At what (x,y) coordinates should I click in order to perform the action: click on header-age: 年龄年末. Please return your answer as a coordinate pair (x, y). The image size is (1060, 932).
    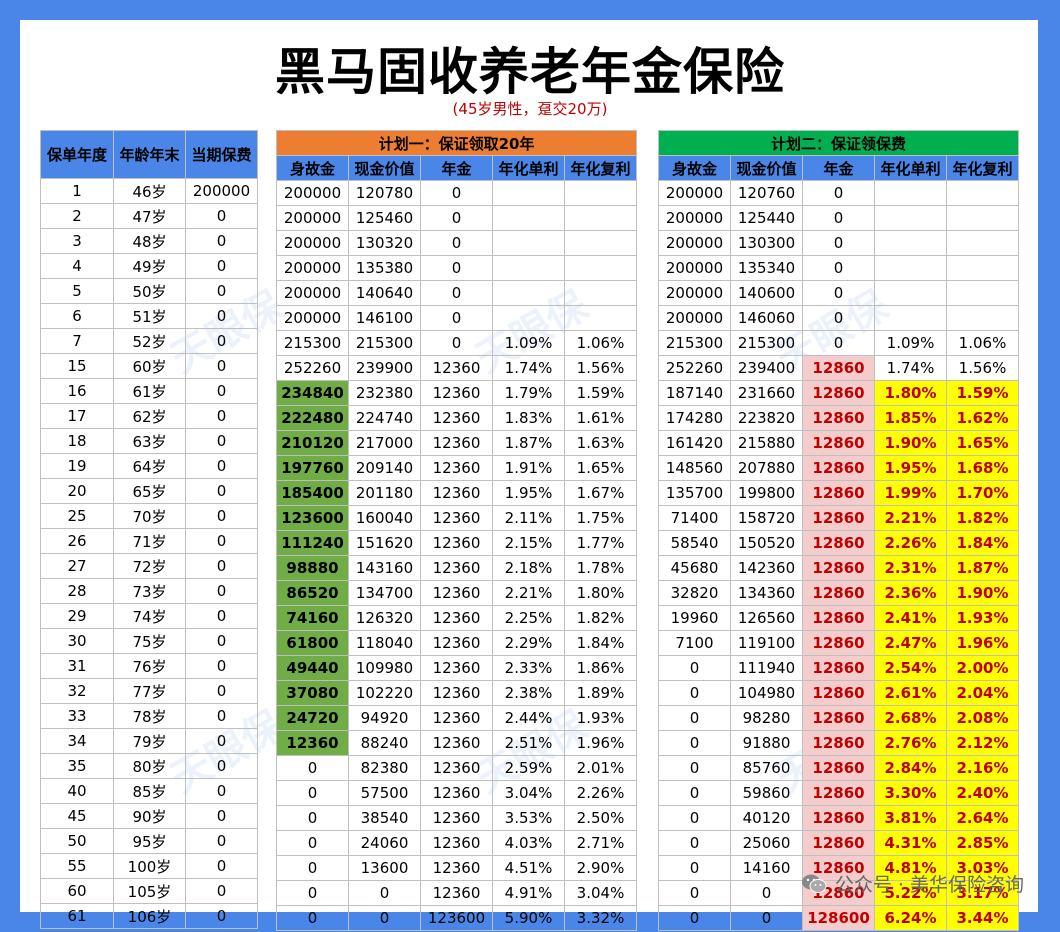
    Looking at the image, I should click on (149, 154).